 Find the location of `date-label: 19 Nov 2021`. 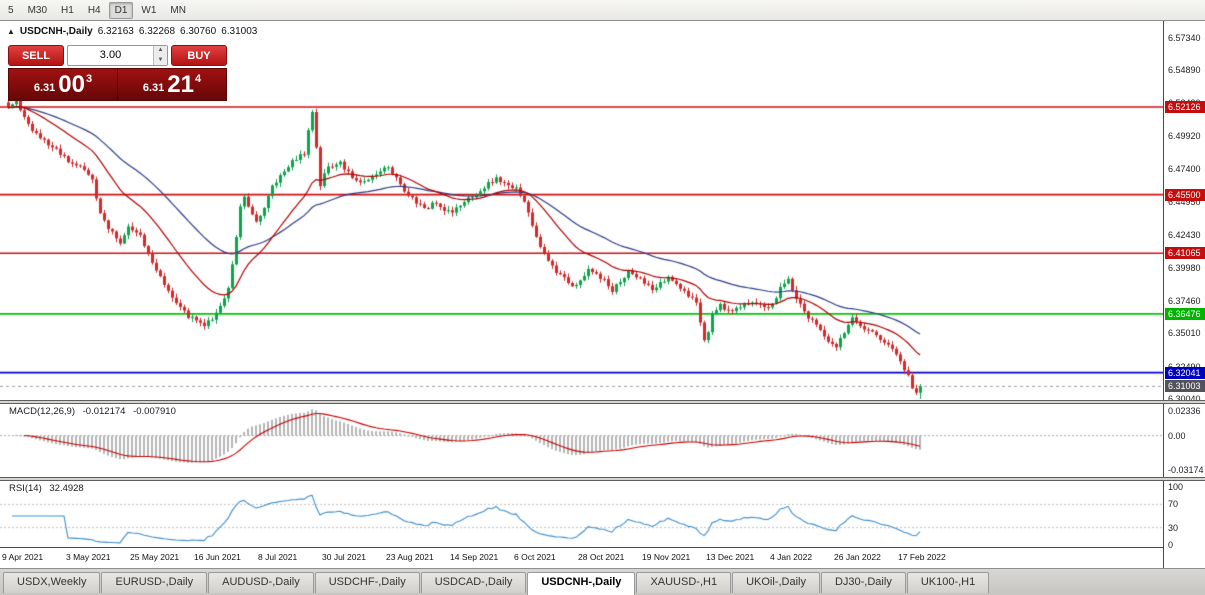

date-label: 19 Nov 2021 is located at coordinates (666, 557).